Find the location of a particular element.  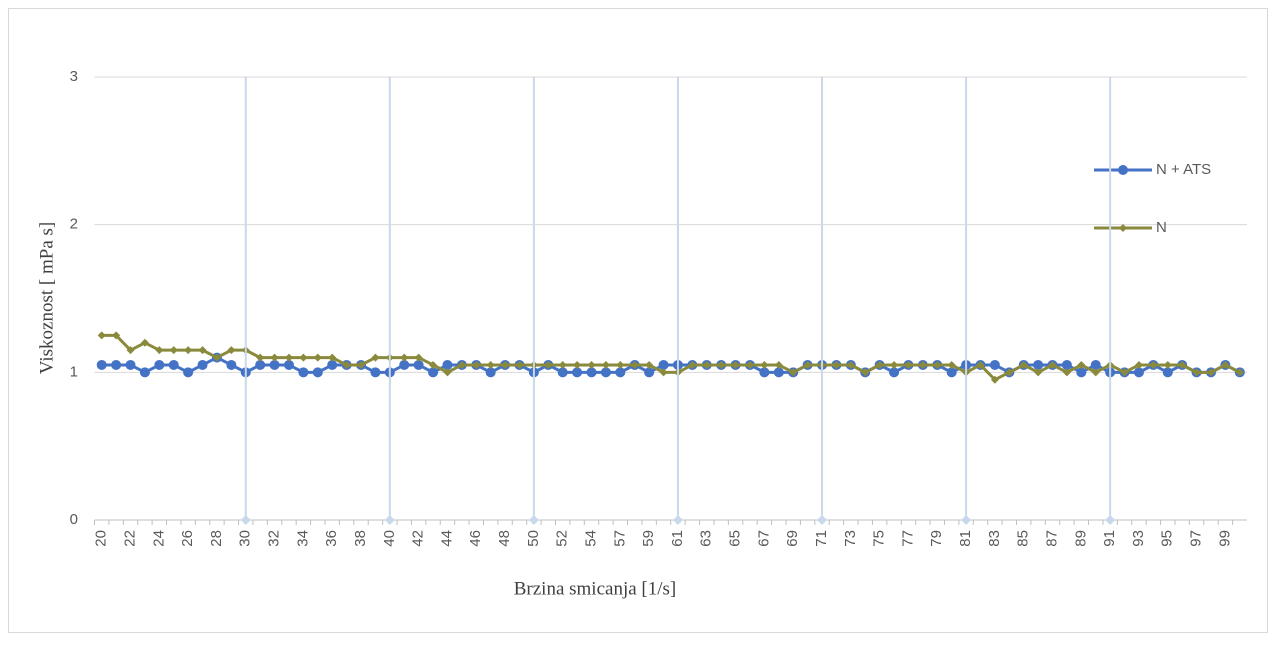

x-tick-label: 81 is located at coordinates (965, 538).